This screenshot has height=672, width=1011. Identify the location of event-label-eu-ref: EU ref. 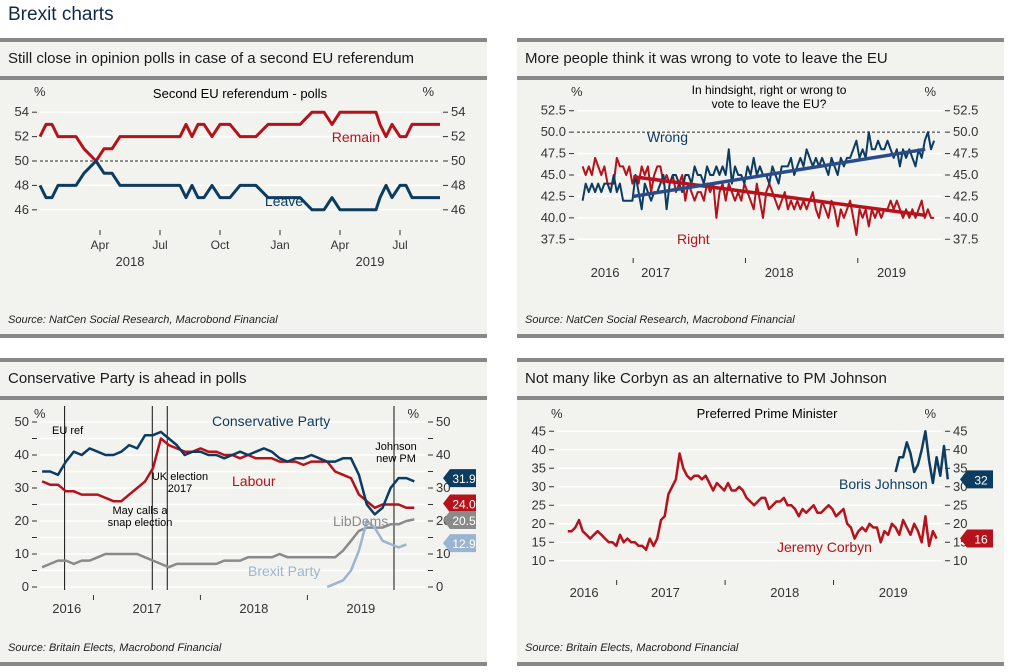
(68, 431).